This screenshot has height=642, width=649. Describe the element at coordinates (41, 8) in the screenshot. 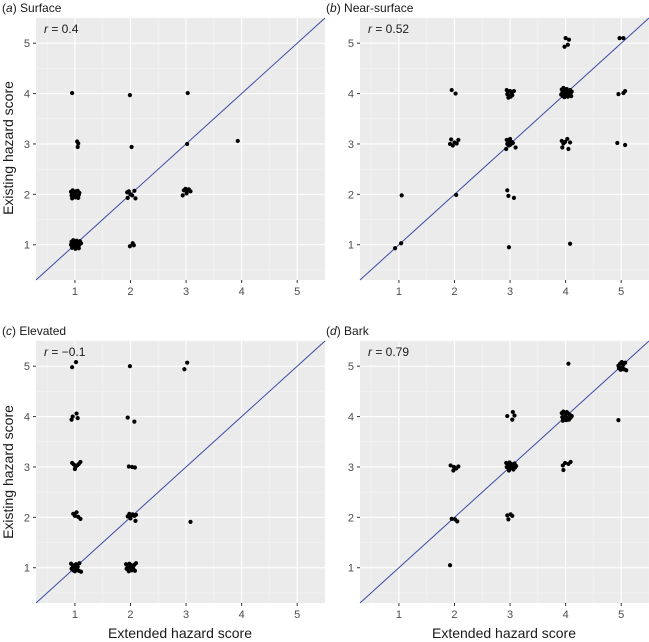

I see `panel-name: Surface` at that location.